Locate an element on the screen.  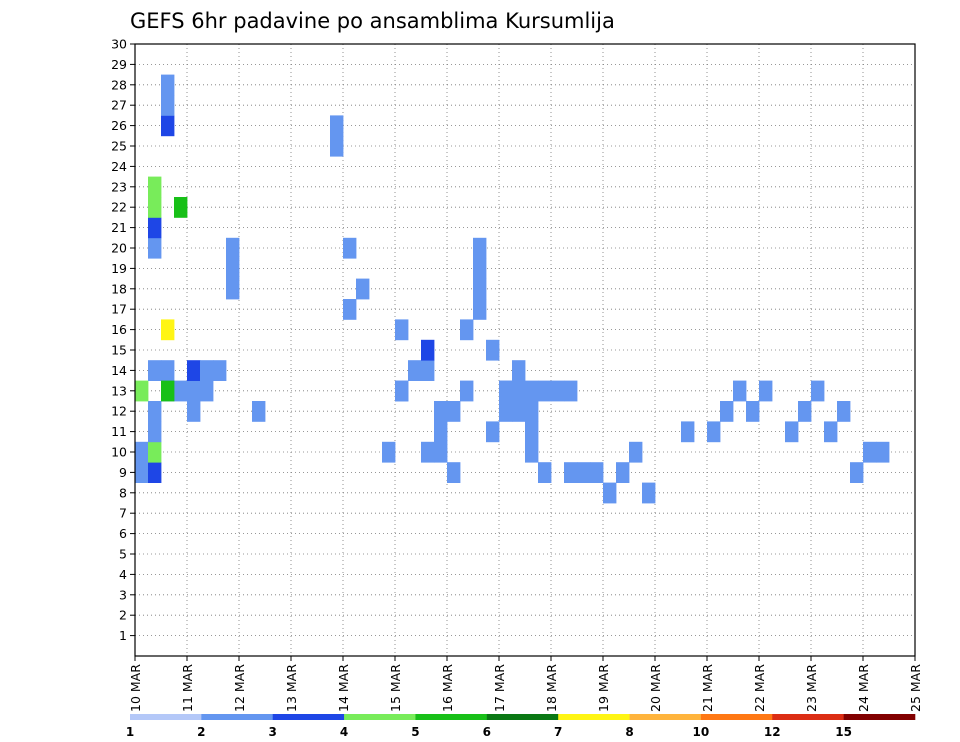
y-tick-label: 5 is located at coordinates (123, 554).